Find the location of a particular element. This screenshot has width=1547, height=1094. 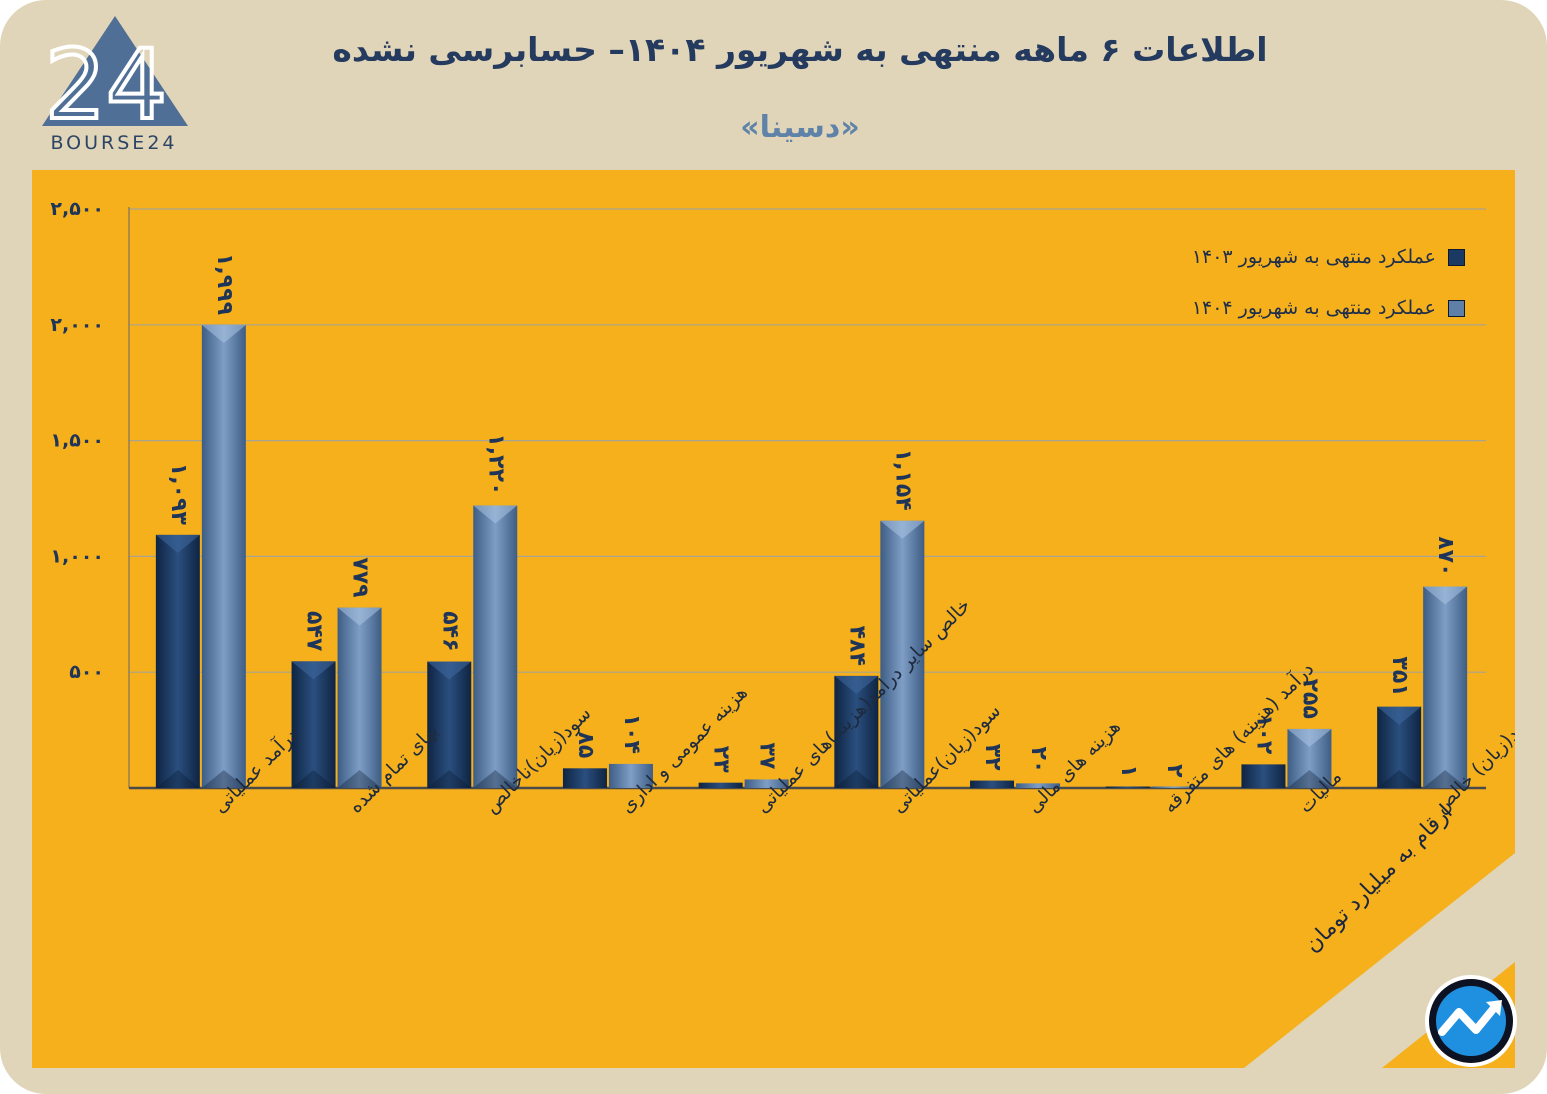

data-label-1403: ۱۰۲ is located at coordinates (1263, 734).